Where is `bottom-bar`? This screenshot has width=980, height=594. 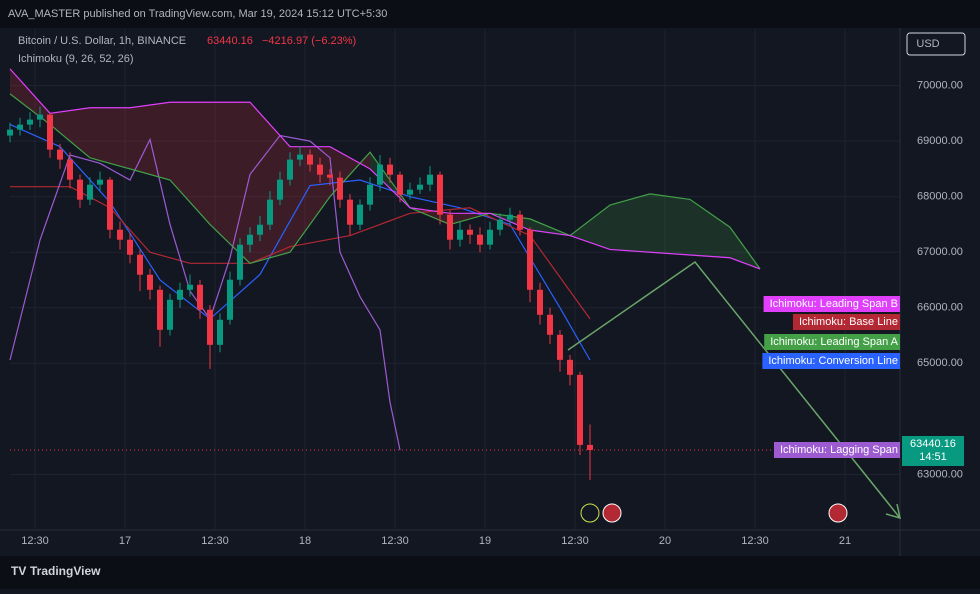 bottom-bar is located at coordinates (490, 572).